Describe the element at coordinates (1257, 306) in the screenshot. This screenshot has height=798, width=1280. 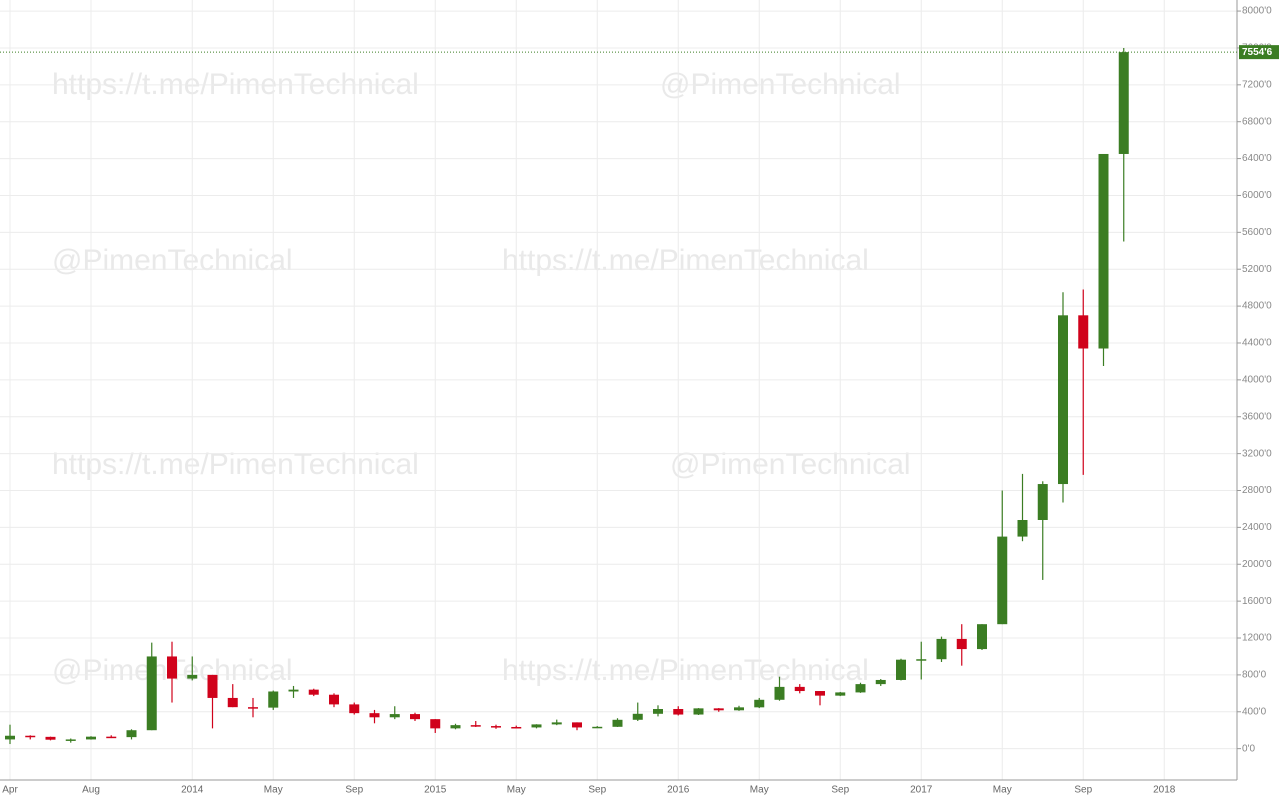
I see `y-tick-label: 4800'0` at that location.